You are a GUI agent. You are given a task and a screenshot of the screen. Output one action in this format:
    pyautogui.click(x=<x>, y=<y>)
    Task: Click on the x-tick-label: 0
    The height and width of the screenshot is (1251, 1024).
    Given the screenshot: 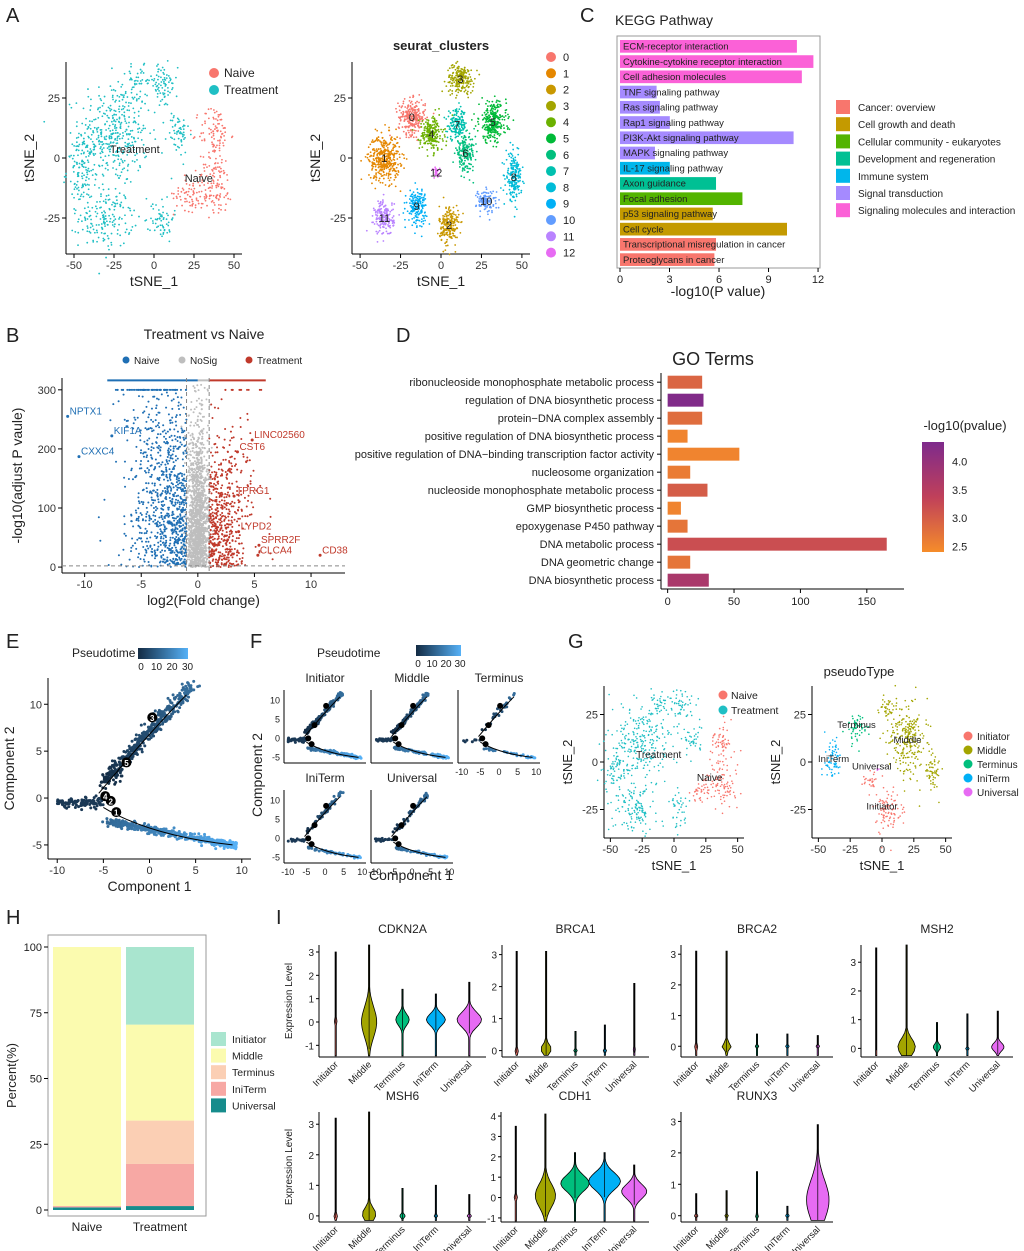 What is the action you would take?
    pyautogui.click(x=198, y=585)
    